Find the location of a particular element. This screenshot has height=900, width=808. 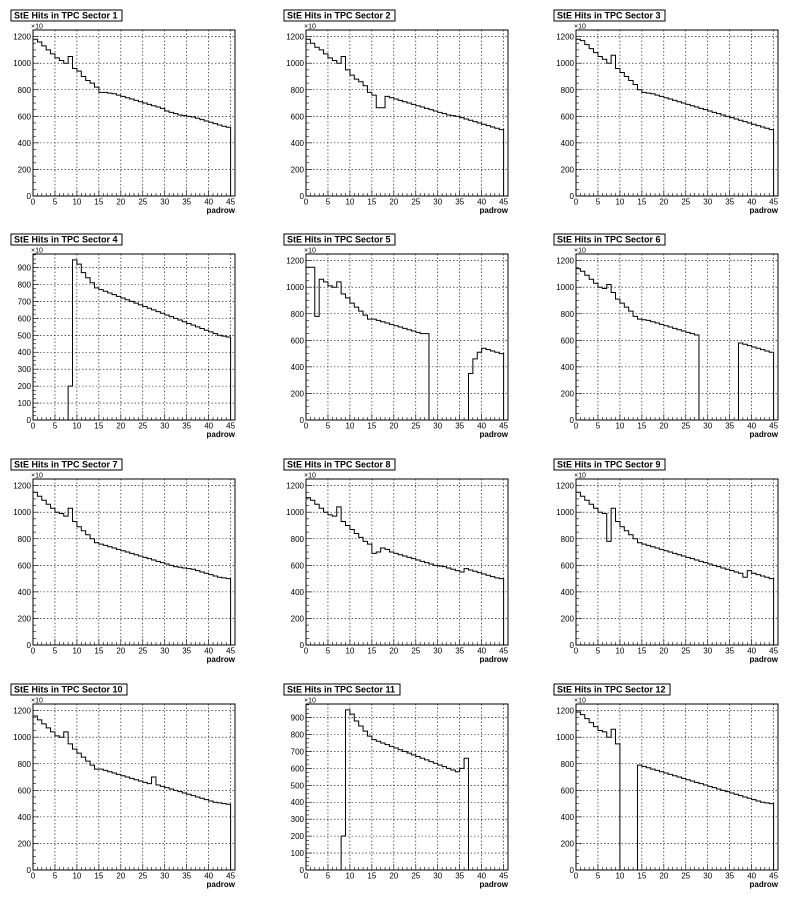

chart-title: StE Hits in TPC Sector 8 is located at coordinates (339, 465).